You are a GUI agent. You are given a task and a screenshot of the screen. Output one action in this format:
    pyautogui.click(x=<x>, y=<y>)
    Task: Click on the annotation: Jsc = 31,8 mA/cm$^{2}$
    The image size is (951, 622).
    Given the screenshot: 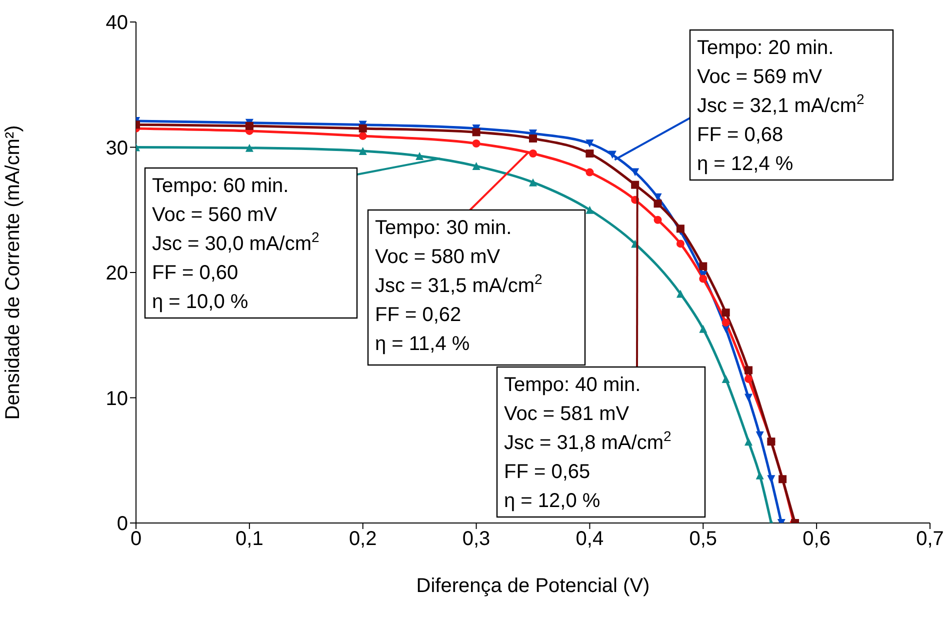 What is the action you would take?
    pyautogui.click(x=588, y=441)
    